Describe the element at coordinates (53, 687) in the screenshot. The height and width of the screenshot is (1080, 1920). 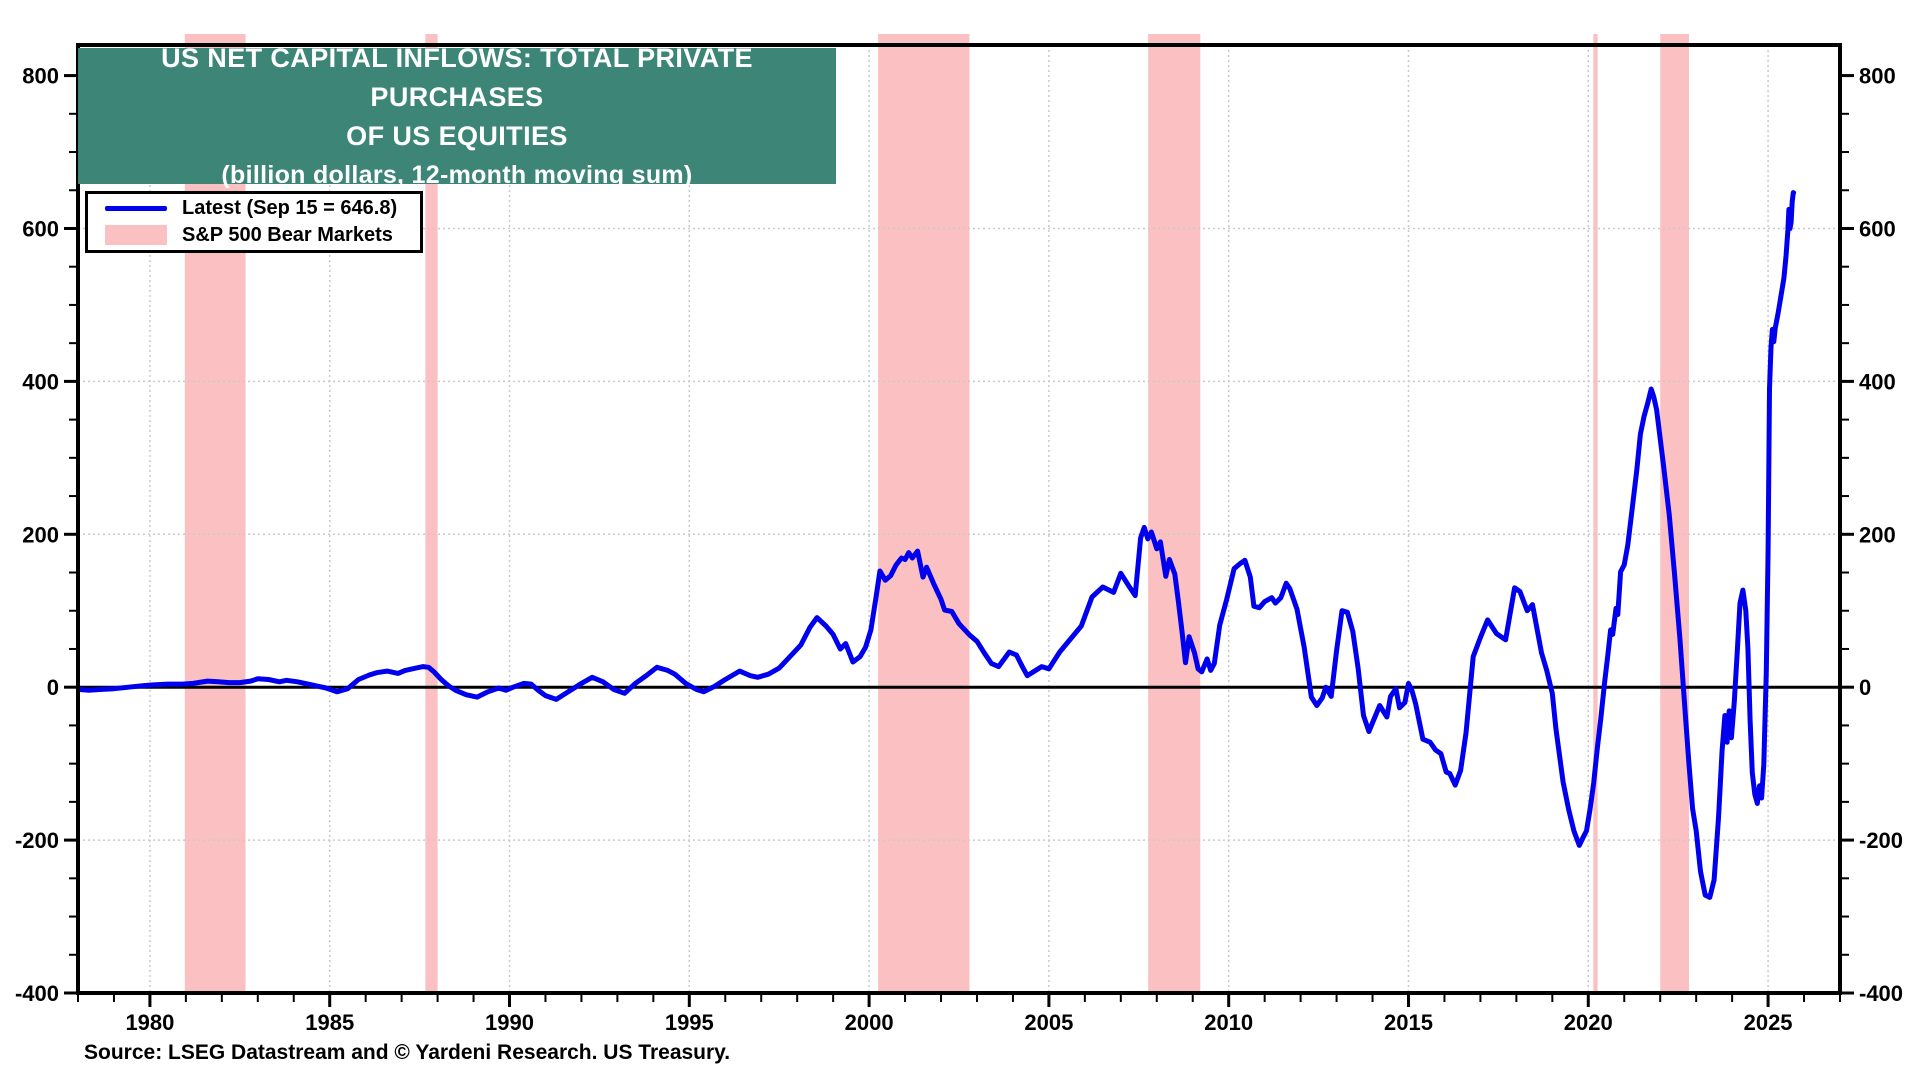
I see `y-axis-label-left: 0` at that location.